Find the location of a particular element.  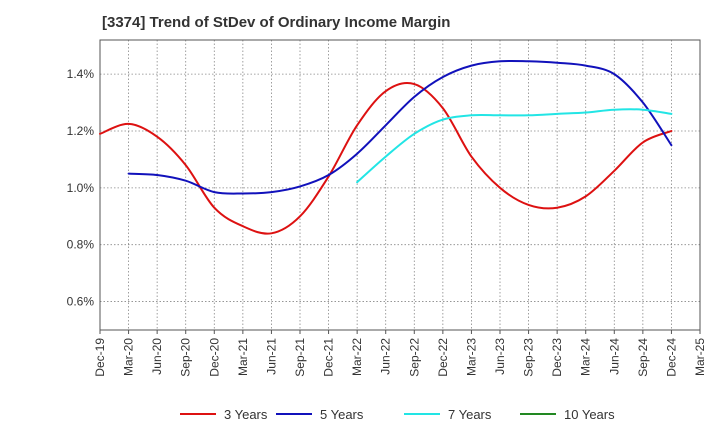

y-tick-label: 1.0% is located at coordinates (81, 188).